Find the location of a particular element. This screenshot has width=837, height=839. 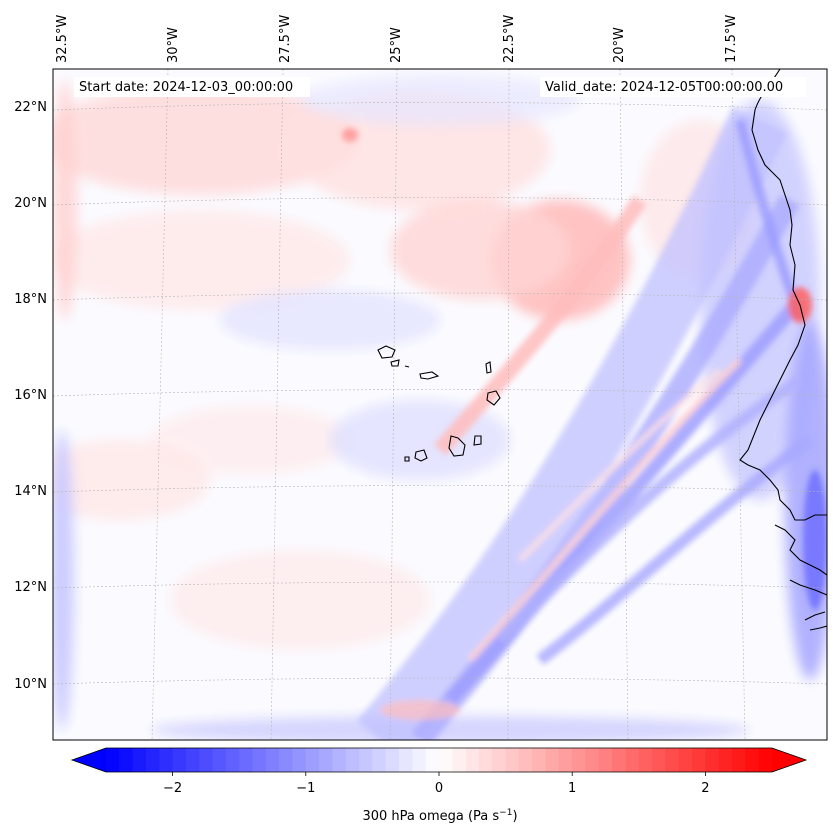

valid-date-box is located at coordinates (673, 87).